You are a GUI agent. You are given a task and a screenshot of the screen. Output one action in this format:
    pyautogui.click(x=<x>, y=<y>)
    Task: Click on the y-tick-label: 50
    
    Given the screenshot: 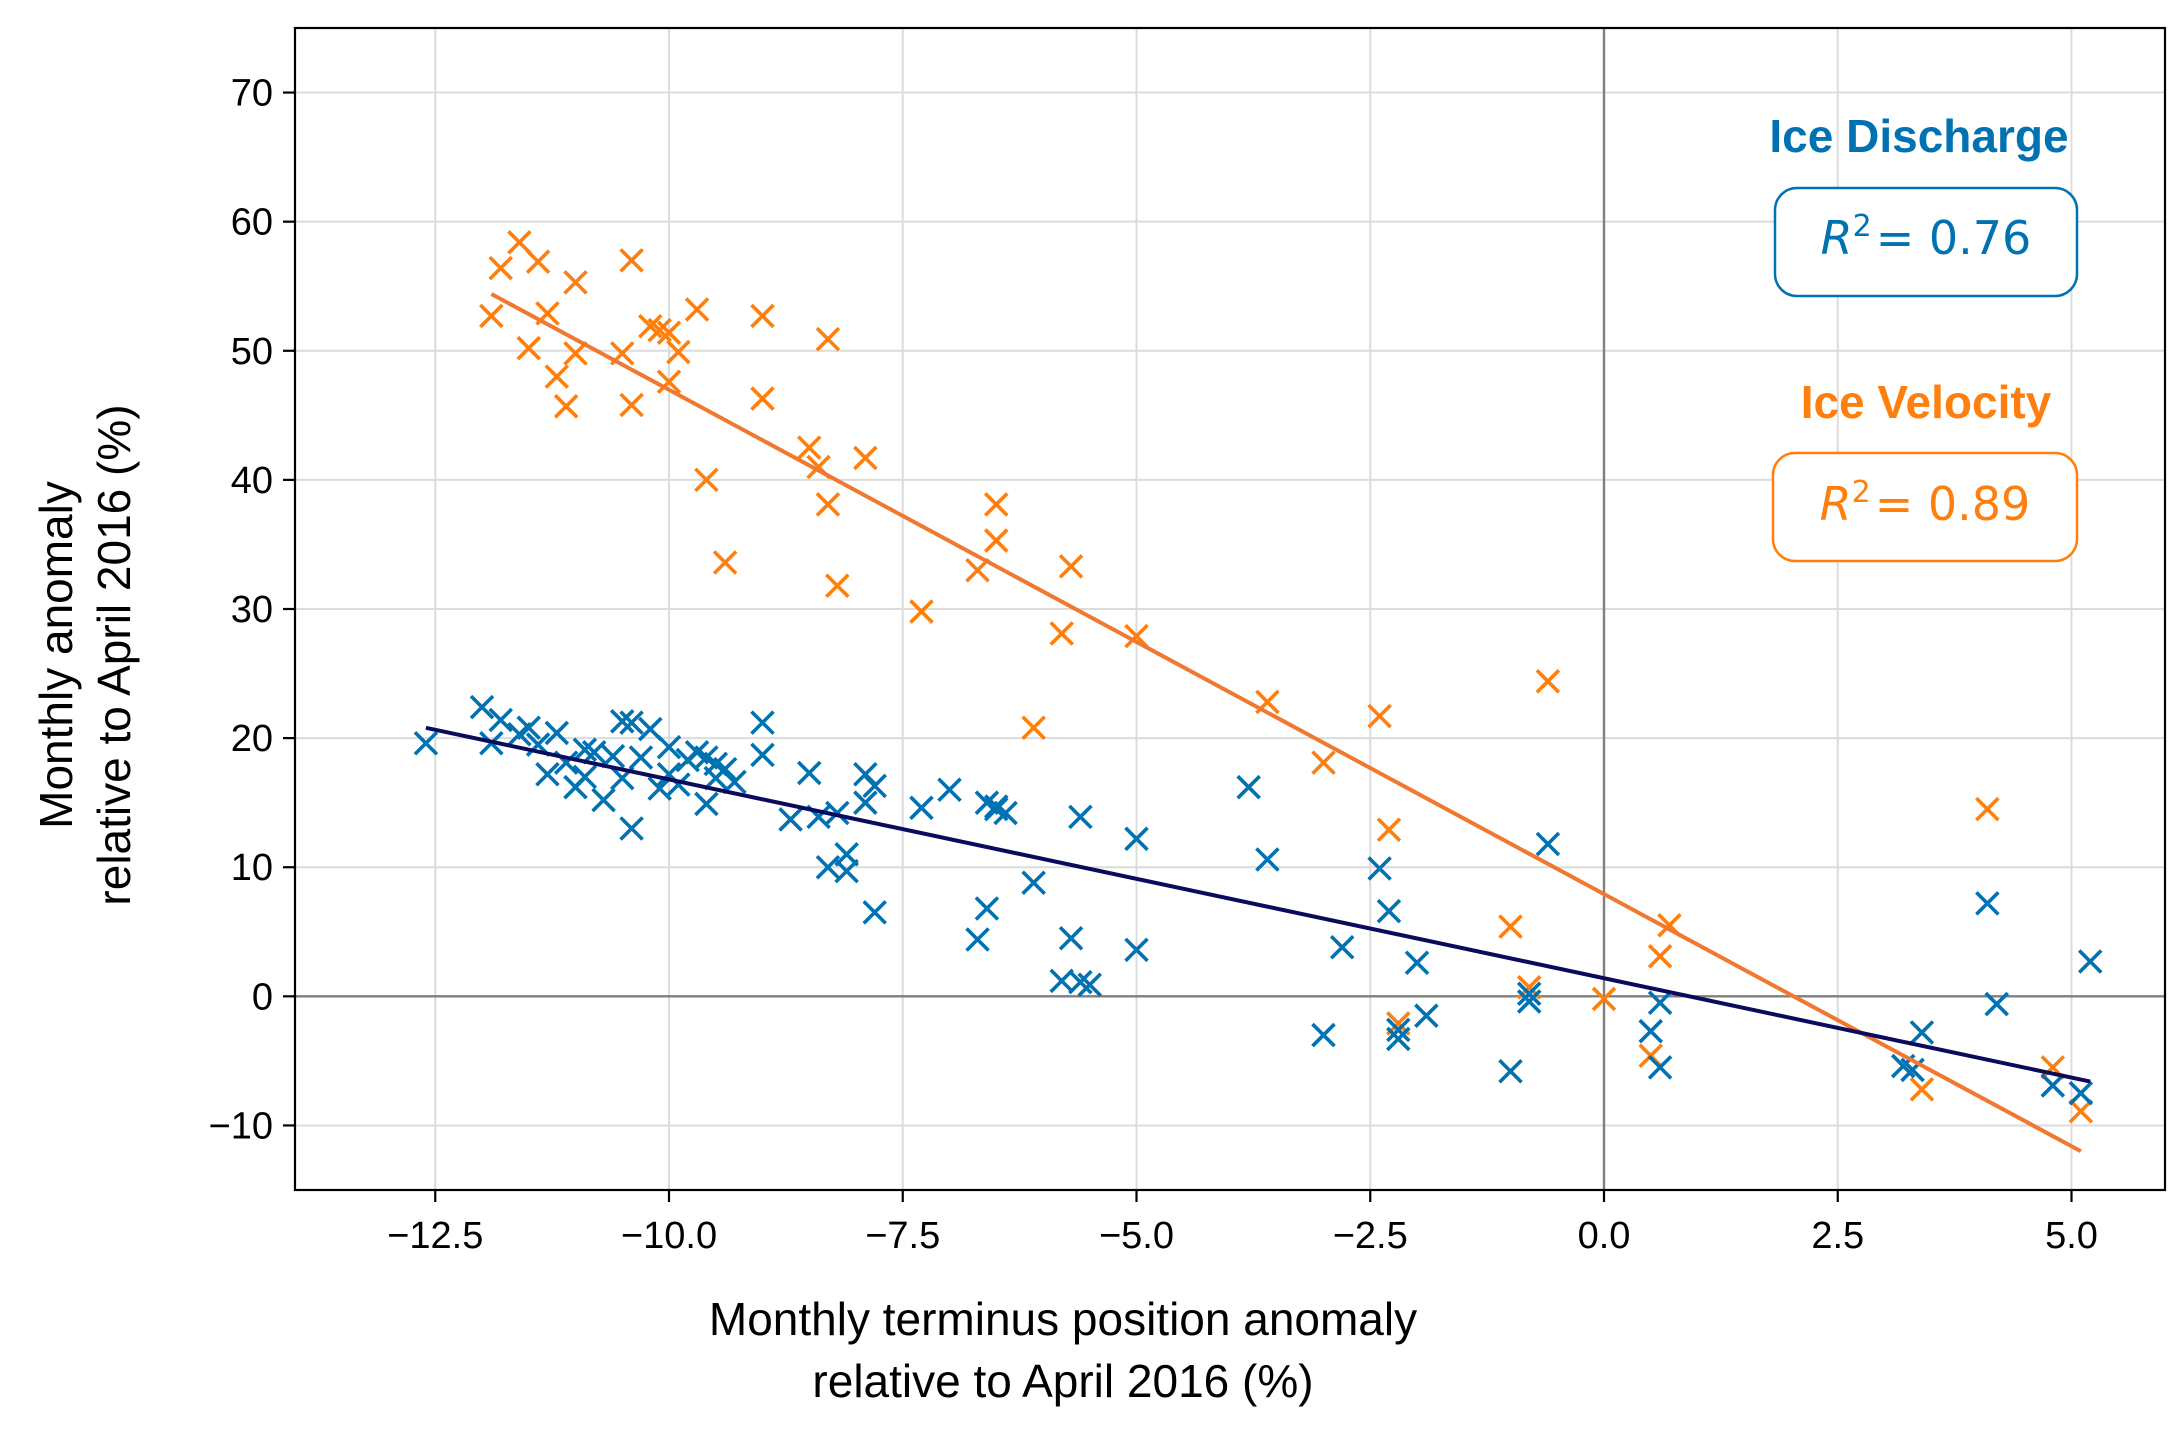 What is the action you would take?
    pyautogui.click(x=252, y=352)
    